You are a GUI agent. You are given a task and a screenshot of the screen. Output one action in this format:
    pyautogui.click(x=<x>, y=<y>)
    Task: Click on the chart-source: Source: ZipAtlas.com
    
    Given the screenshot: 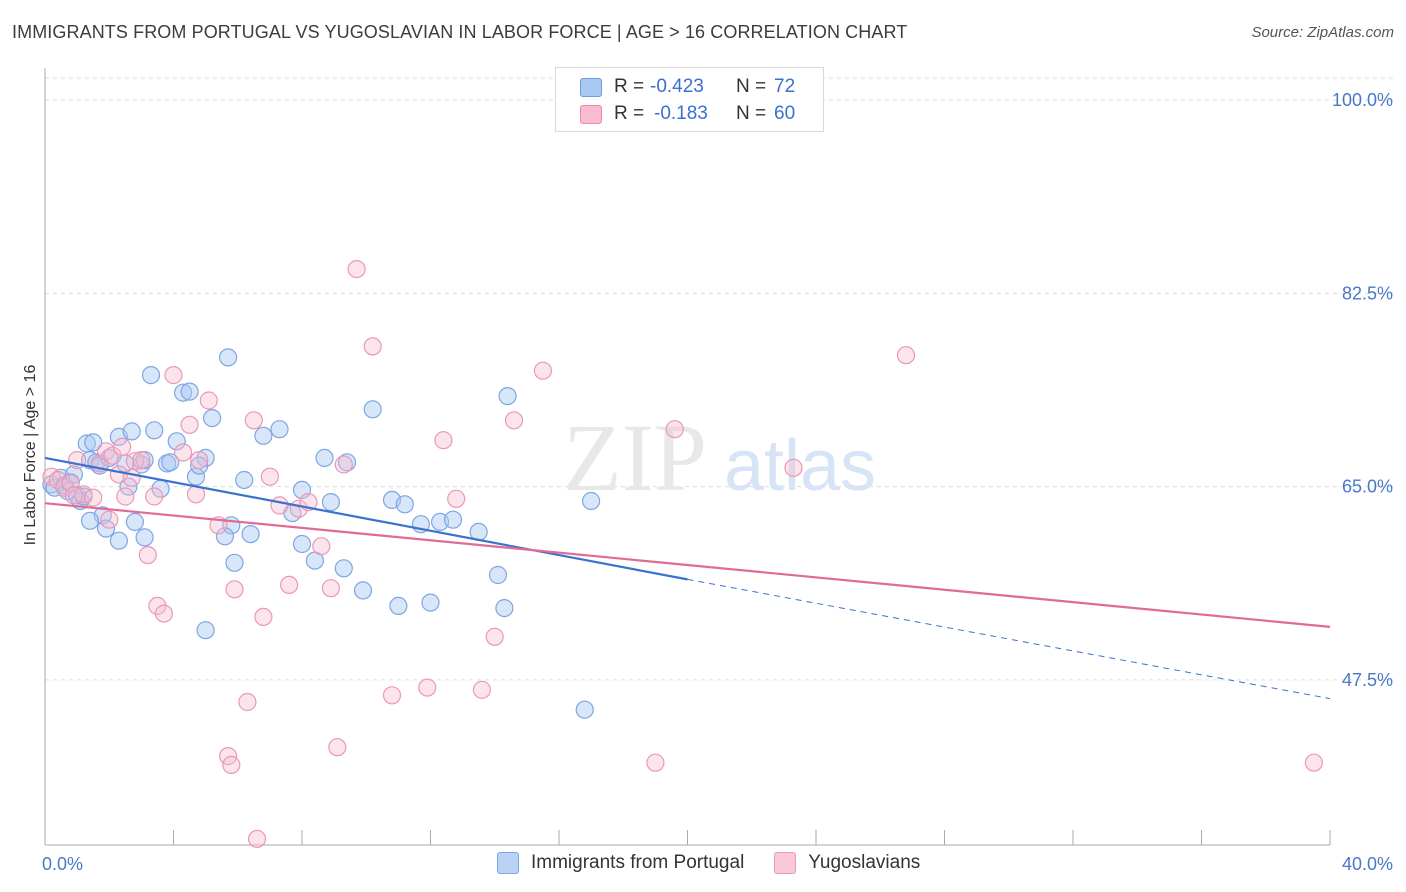 What is the action you would take?
    pyautogui.click(x=1322, y=32)
    